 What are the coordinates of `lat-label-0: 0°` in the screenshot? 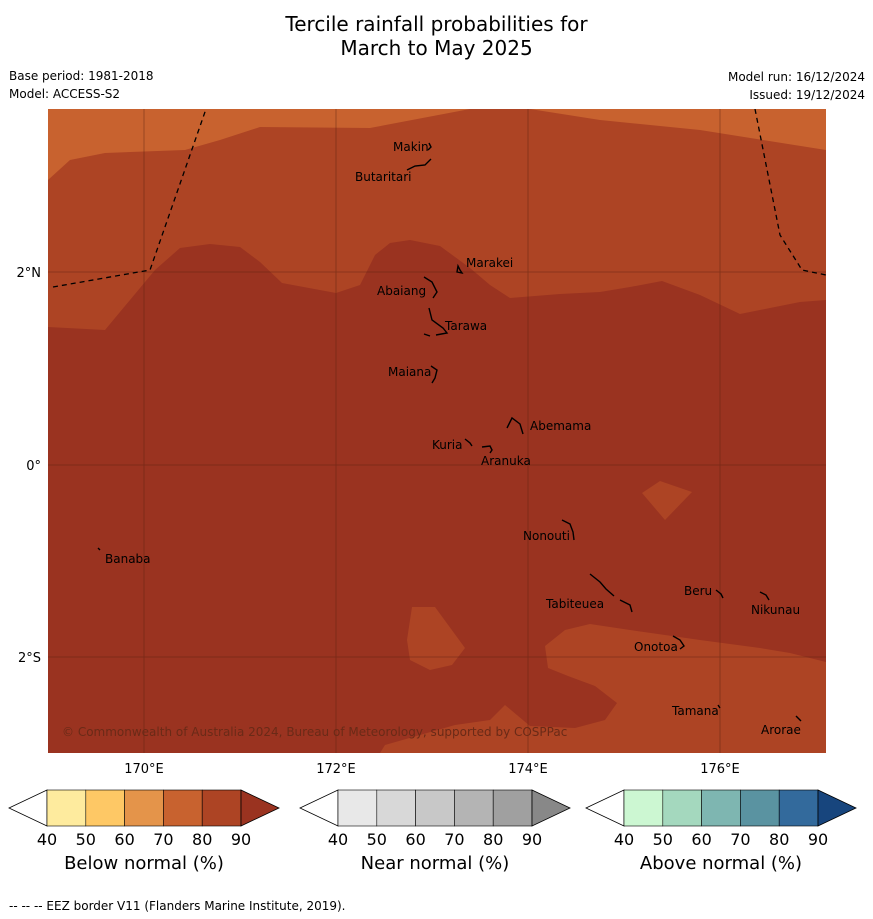 It's located at (33, 466).